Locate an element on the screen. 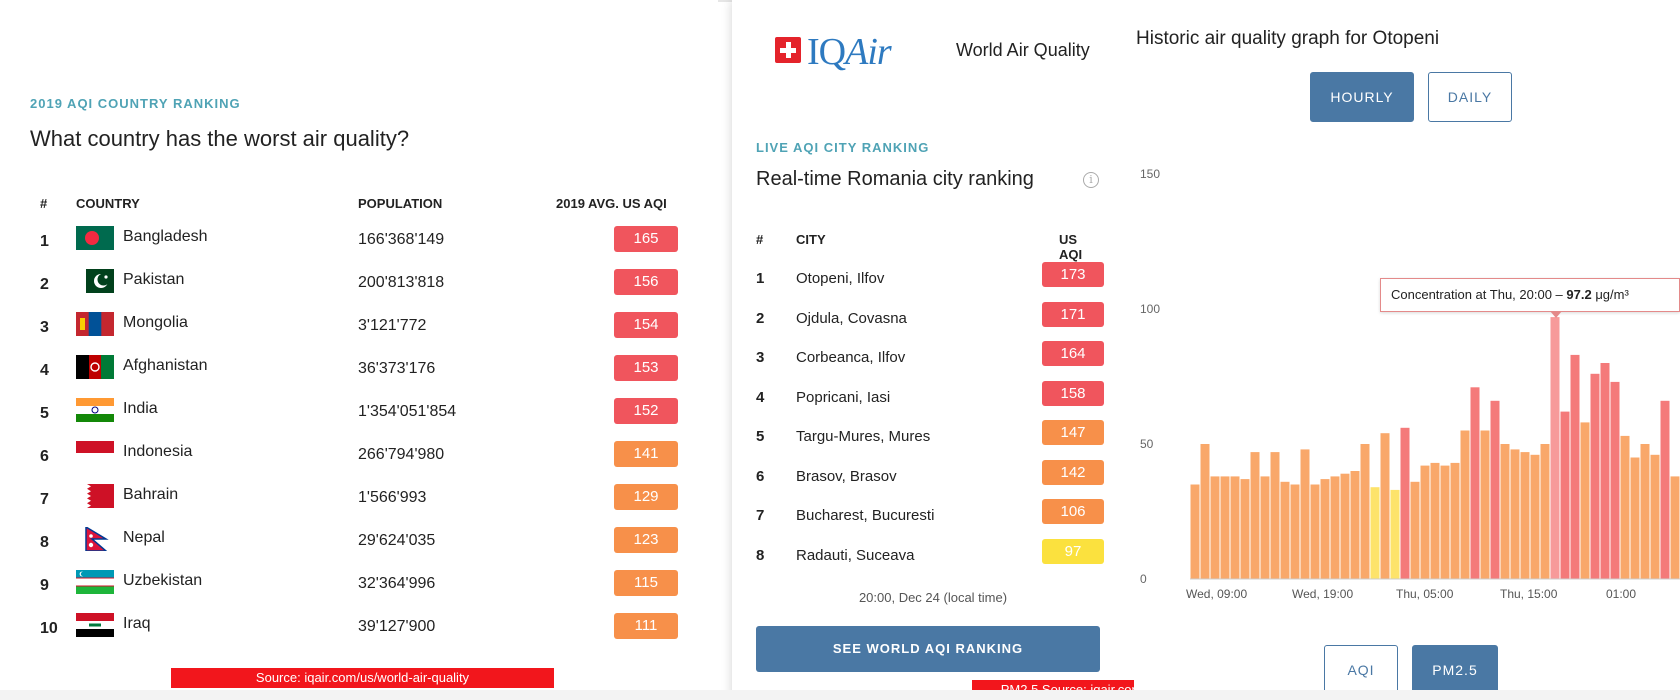 This screenshot has height=700, width=1680. tab-daily: DAILY is located at coordinates (1470, 97).